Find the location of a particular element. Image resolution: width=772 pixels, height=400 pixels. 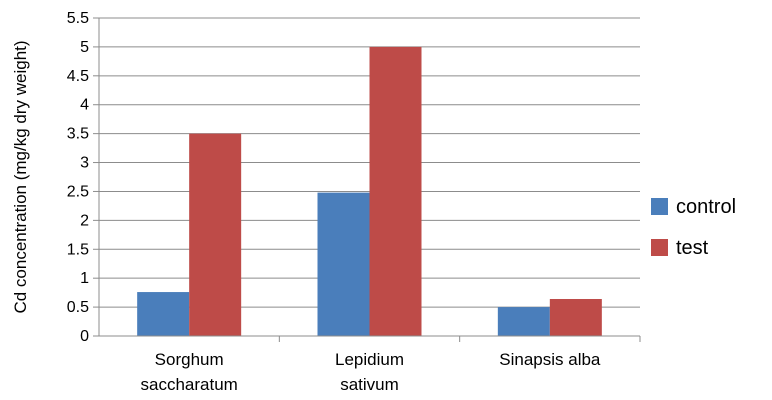

y-axis-ticks: 0 0.5 1 1.5 2 2.5 3 3.5 4 4.5 5 5.5 is located at coordinates (78, 177).